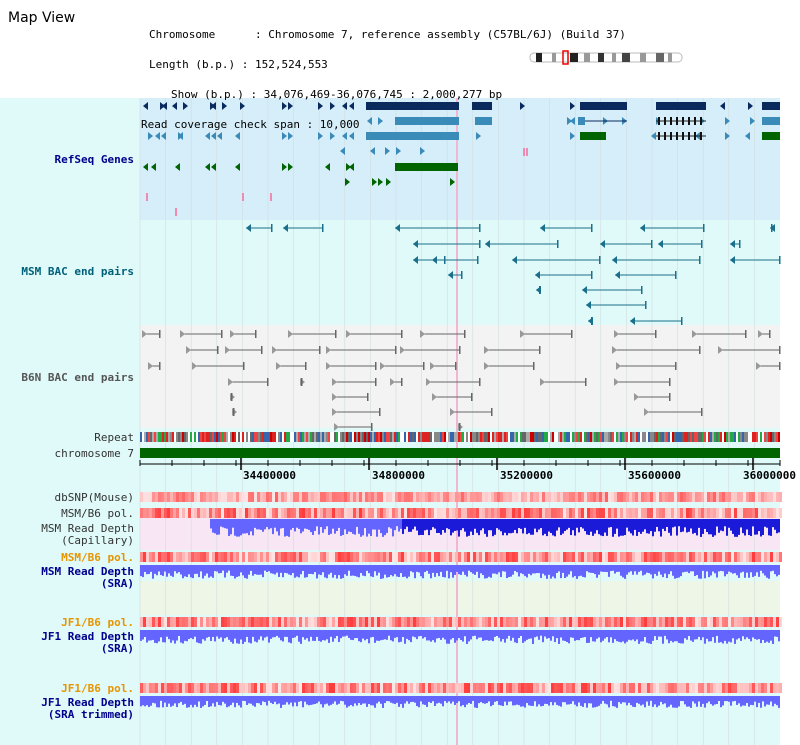 This screenshot has height=745, width=800. I want to click on track-label-dbsnp: dbSNP(Mouse), so click(94, 497).